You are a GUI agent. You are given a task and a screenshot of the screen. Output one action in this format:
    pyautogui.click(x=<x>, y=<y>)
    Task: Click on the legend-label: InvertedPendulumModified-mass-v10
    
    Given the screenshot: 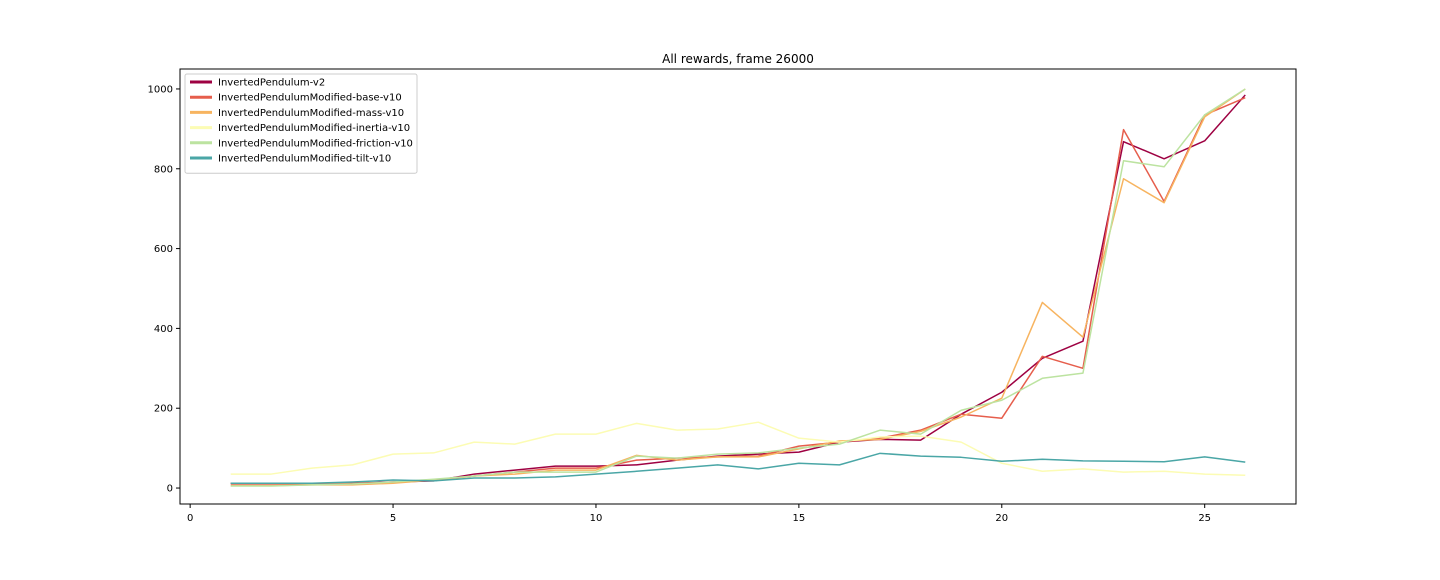 What is the action you would take?
    pyautogui.click(x=311, y=113)
    